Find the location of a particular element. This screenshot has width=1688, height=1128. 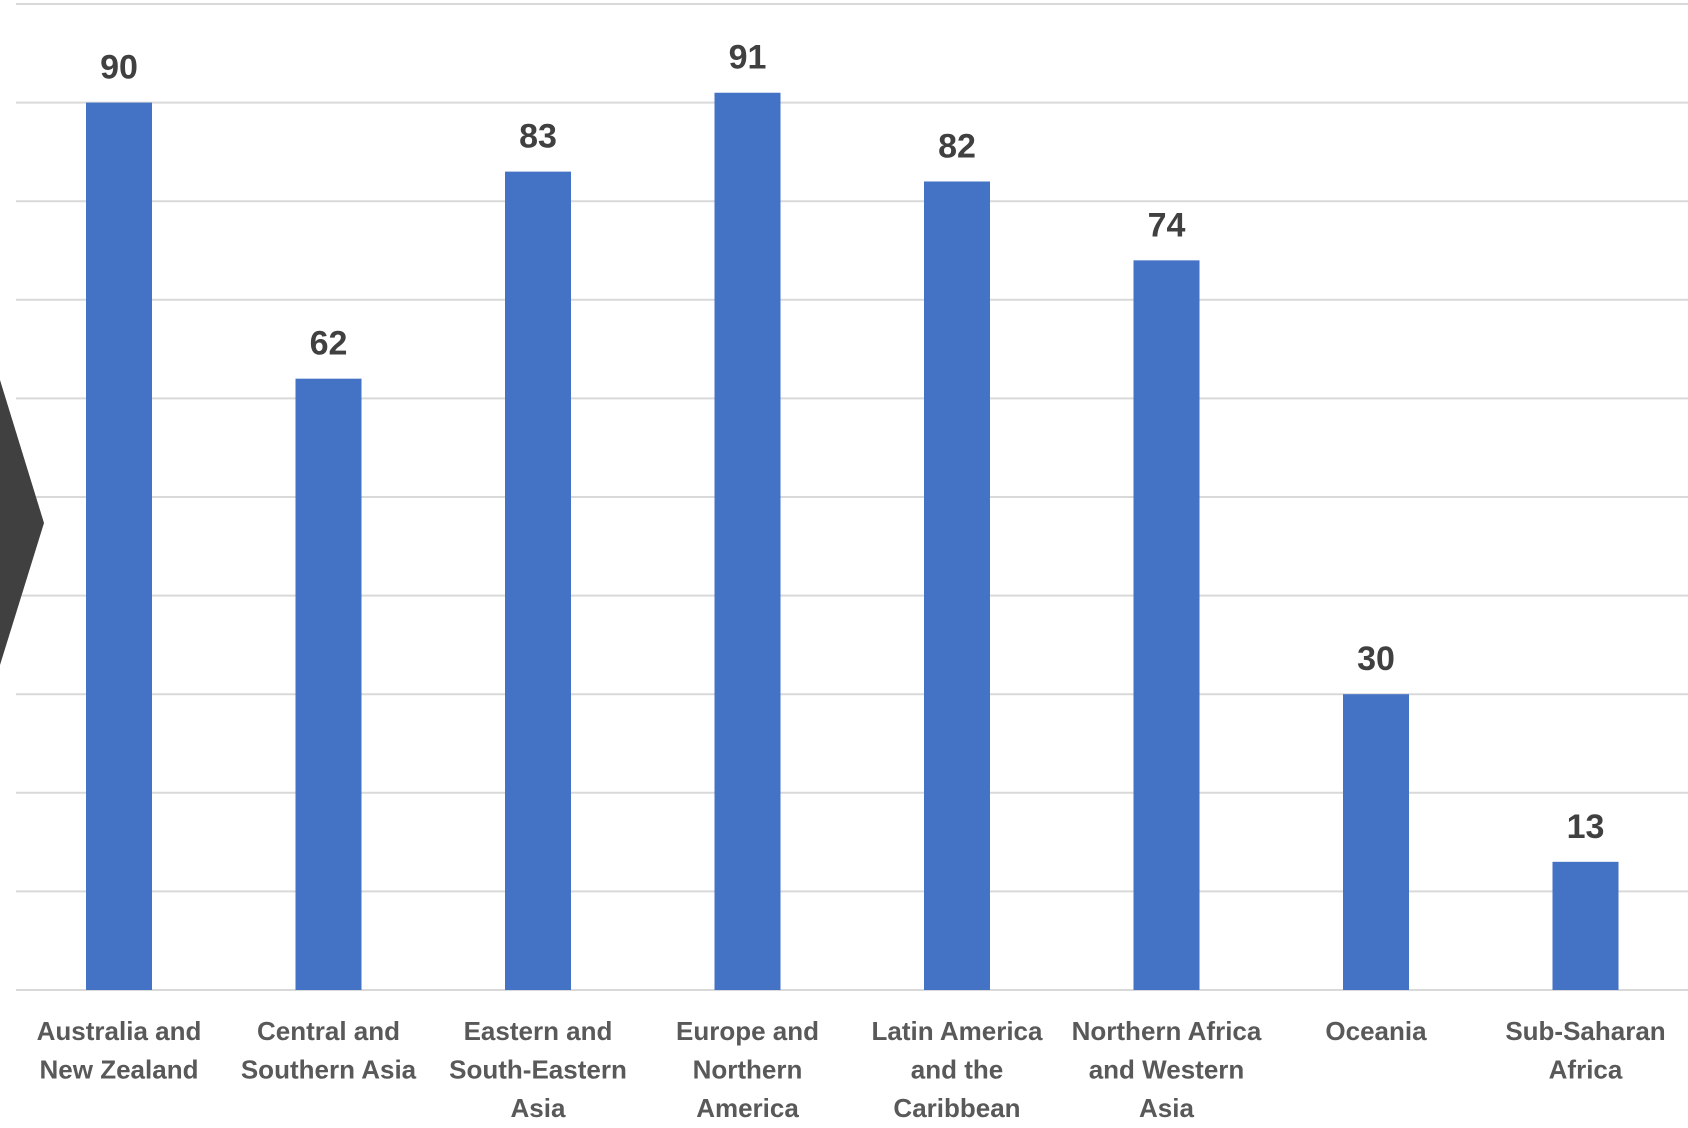

bar-value-label: 82 is located at coordinates (957, 146).